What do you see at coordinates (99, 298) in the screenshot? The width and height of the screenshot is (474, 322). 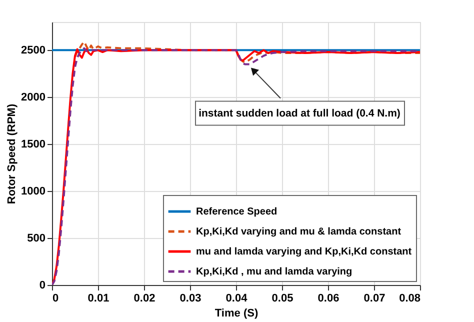 I see `x-tick-label: 0.01` at bounding box center [99, 298].